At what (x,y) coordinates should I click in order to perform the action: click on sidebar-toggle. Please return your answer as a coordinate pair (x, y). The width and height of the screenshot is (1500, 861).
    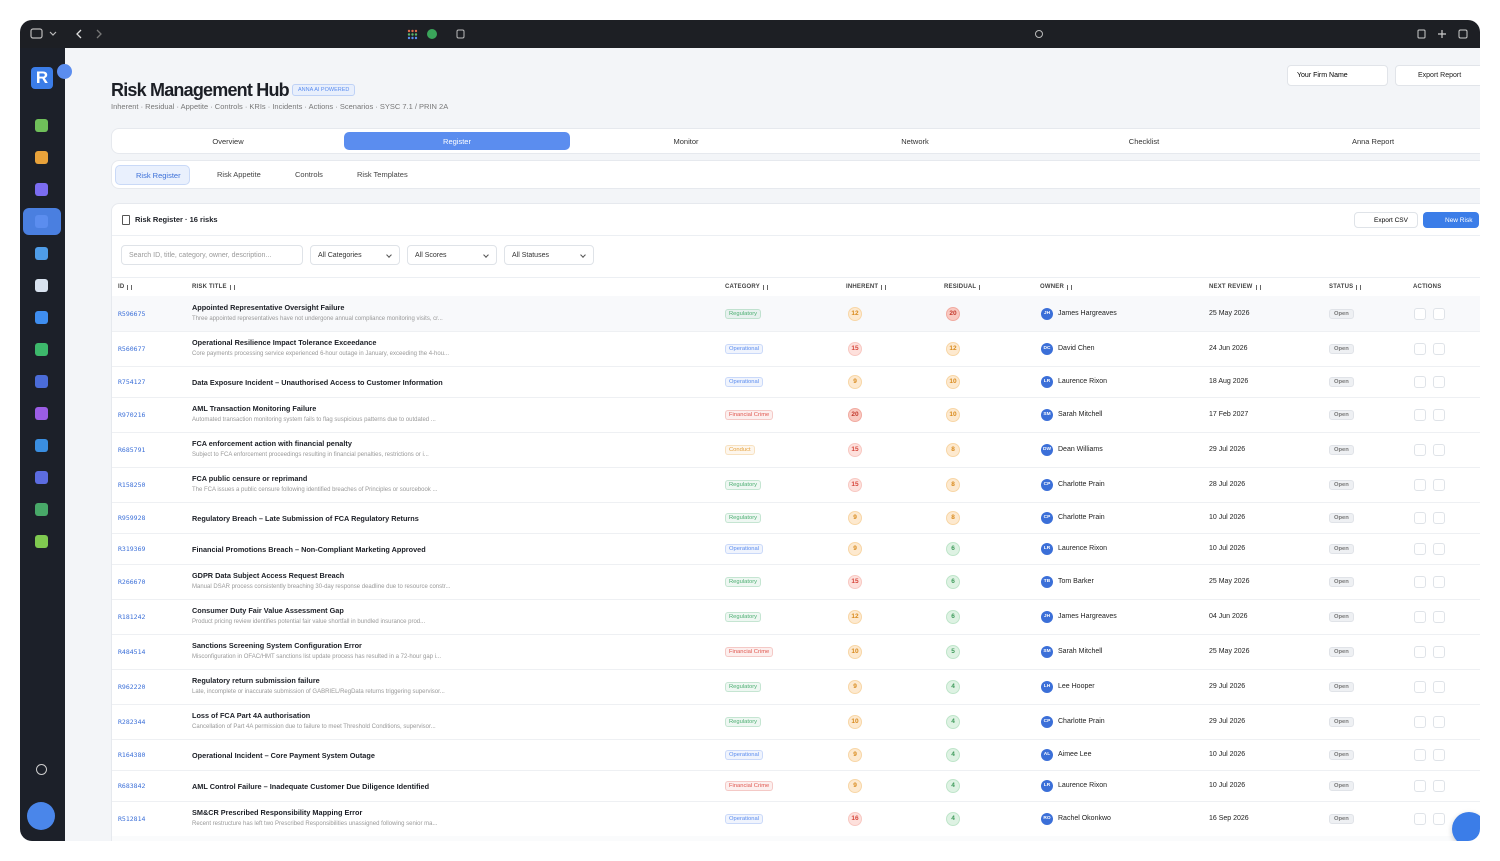
    Looking at the image, I should click on (64, 71).